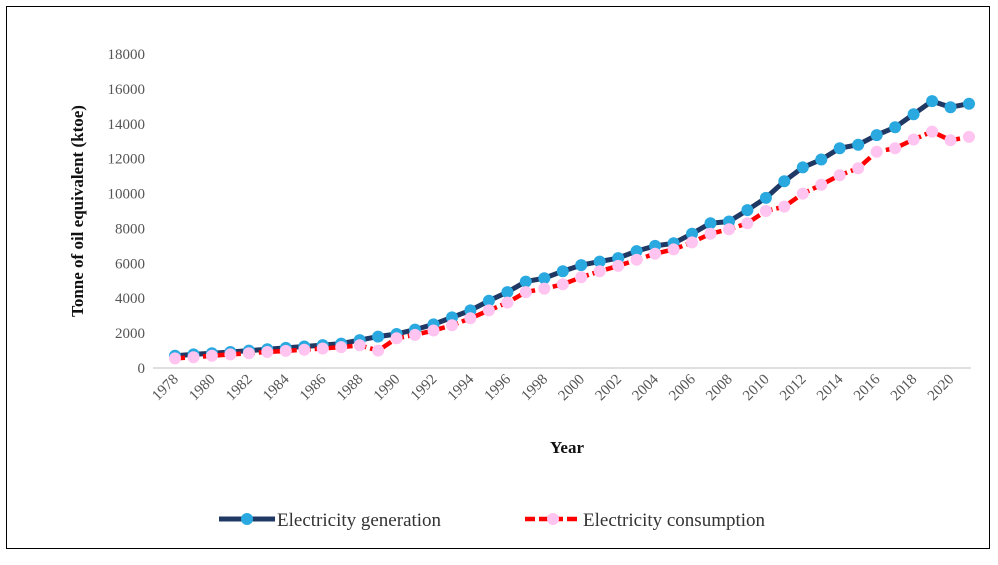 Image resolution: width=998 pixels, height=565 pixels. What do you see at coordinates (904, 388) in the screenshot?
I see `x-tick-label: 2018` at bounding box center [904, 388].